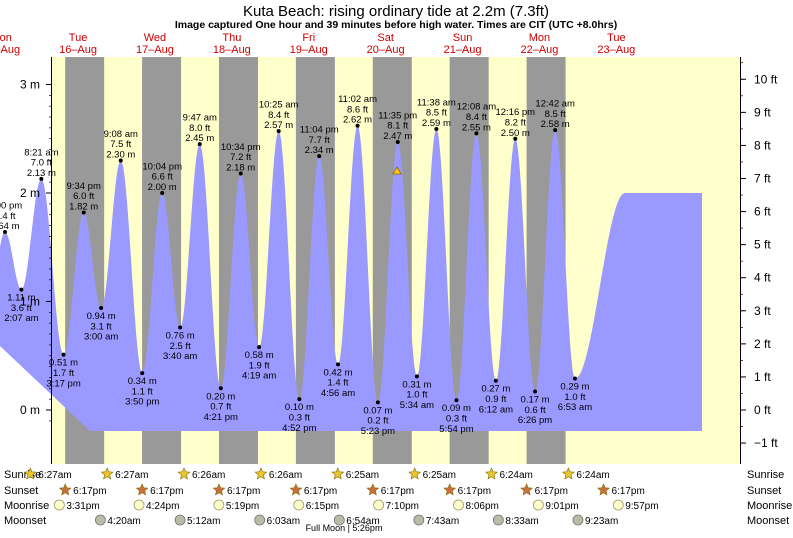 Image resolution: width=793 pixels, height=538 pixels. I want to click on low-tide-m: 0.42 m, so click(337, 372).